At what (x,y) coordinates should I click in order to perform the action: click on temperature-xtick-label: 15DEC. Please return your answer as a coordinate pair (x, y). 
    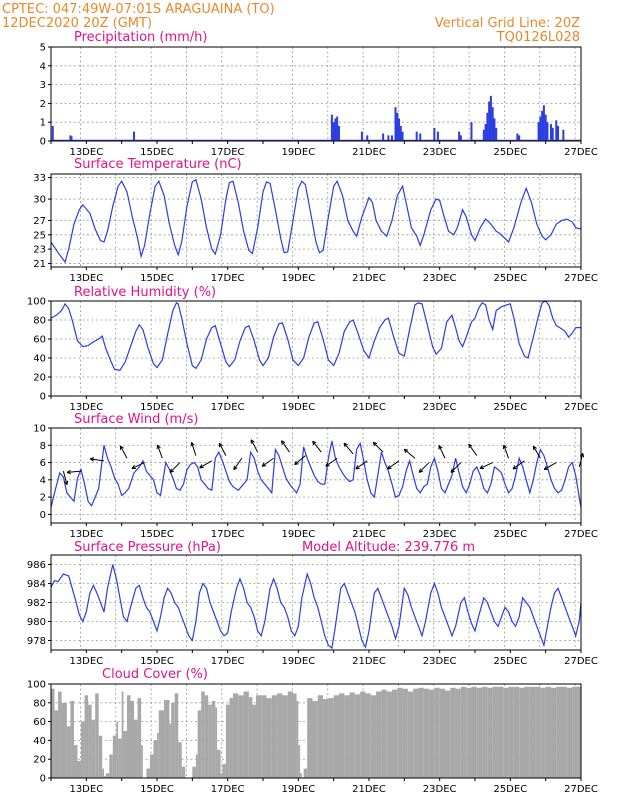
    Looking at the image, I should click on (157, 278).